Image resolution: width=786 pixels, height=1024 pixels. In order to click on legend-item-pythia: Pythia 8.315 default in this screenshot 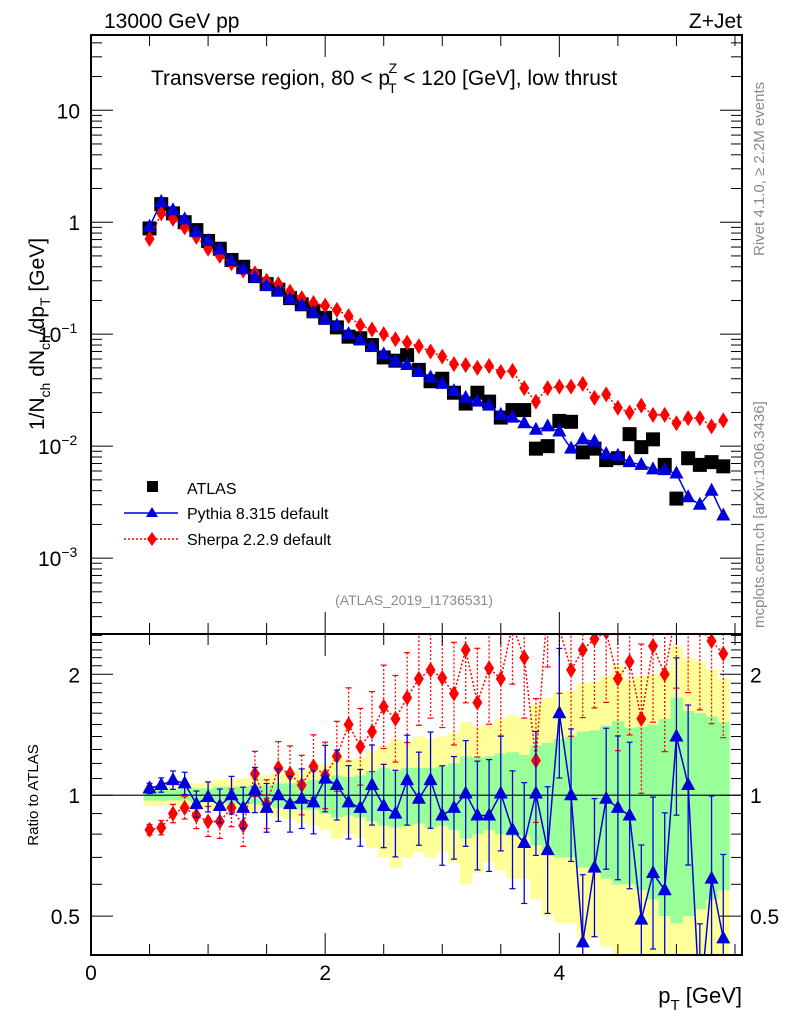, I will do `click(226, 514)`.